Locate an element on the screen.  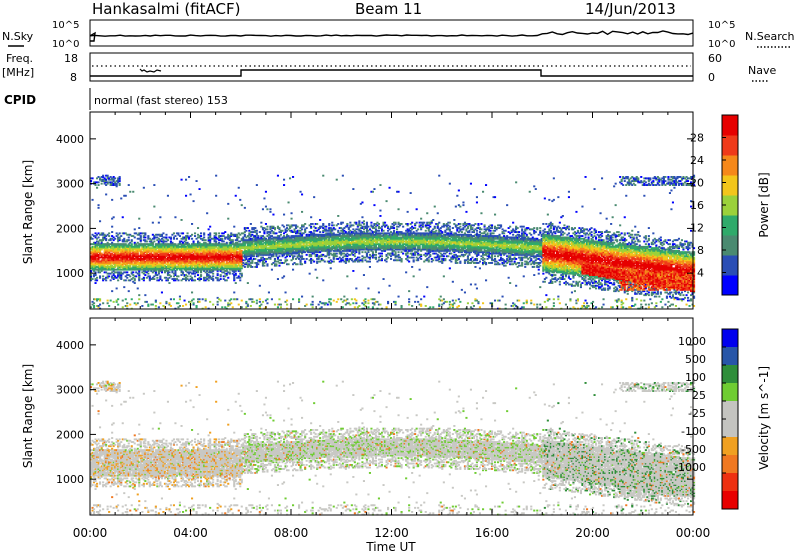
date-title: 14/Jun/2013 is located at coordinates (630, 9).